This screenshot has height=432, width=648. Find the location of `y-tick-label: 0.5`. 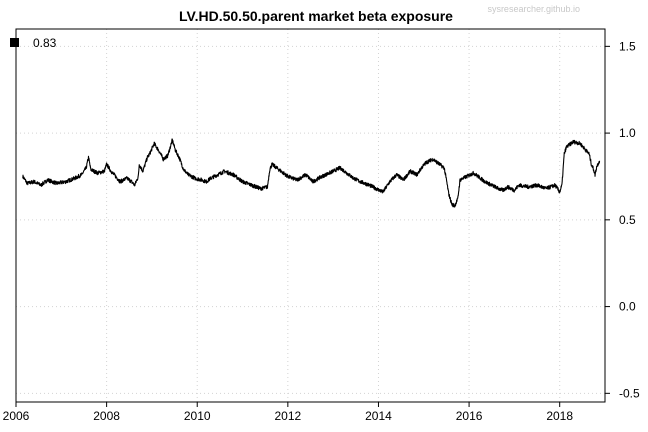

y-tick-label: 0.5 is located at coordinates (627, 220).